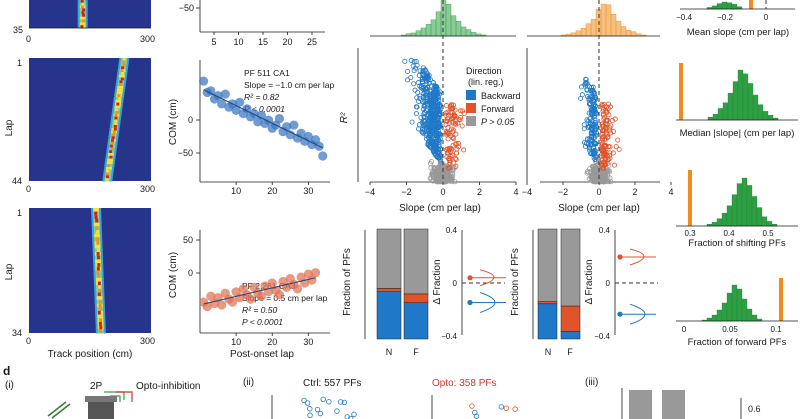 The image size is (800, 419). I want to click on panel-d-2p: 2P, so click(96, 386).